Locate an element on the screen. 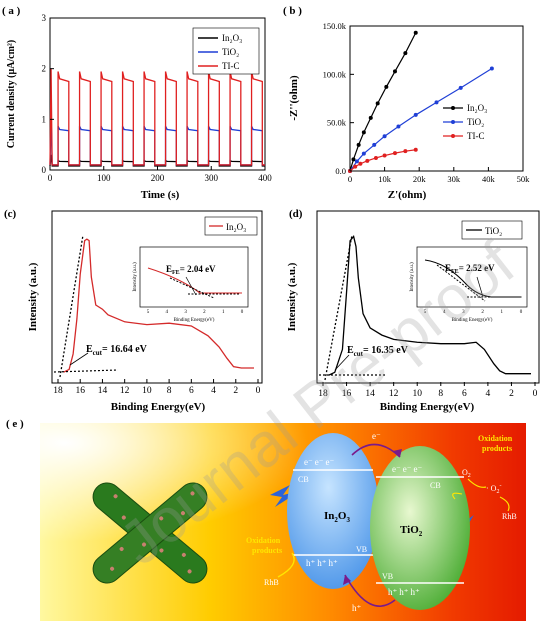 The width and height of the screenshot is (554, 627). panel-d-xlabel: Binding Energy(eV) is located at coordinates (427, 407).